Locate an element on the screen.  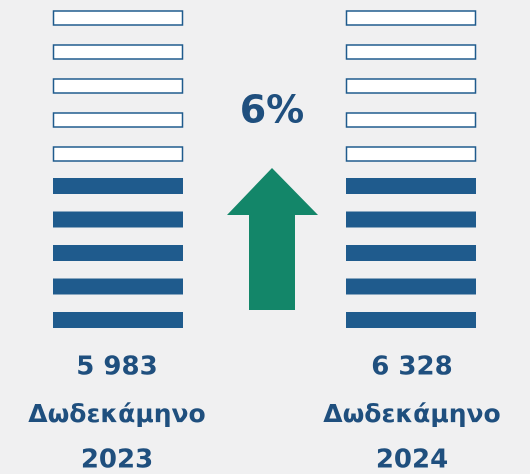
period-label-2023: Δωδεκάμηνο is located at coordinates (117, 413).